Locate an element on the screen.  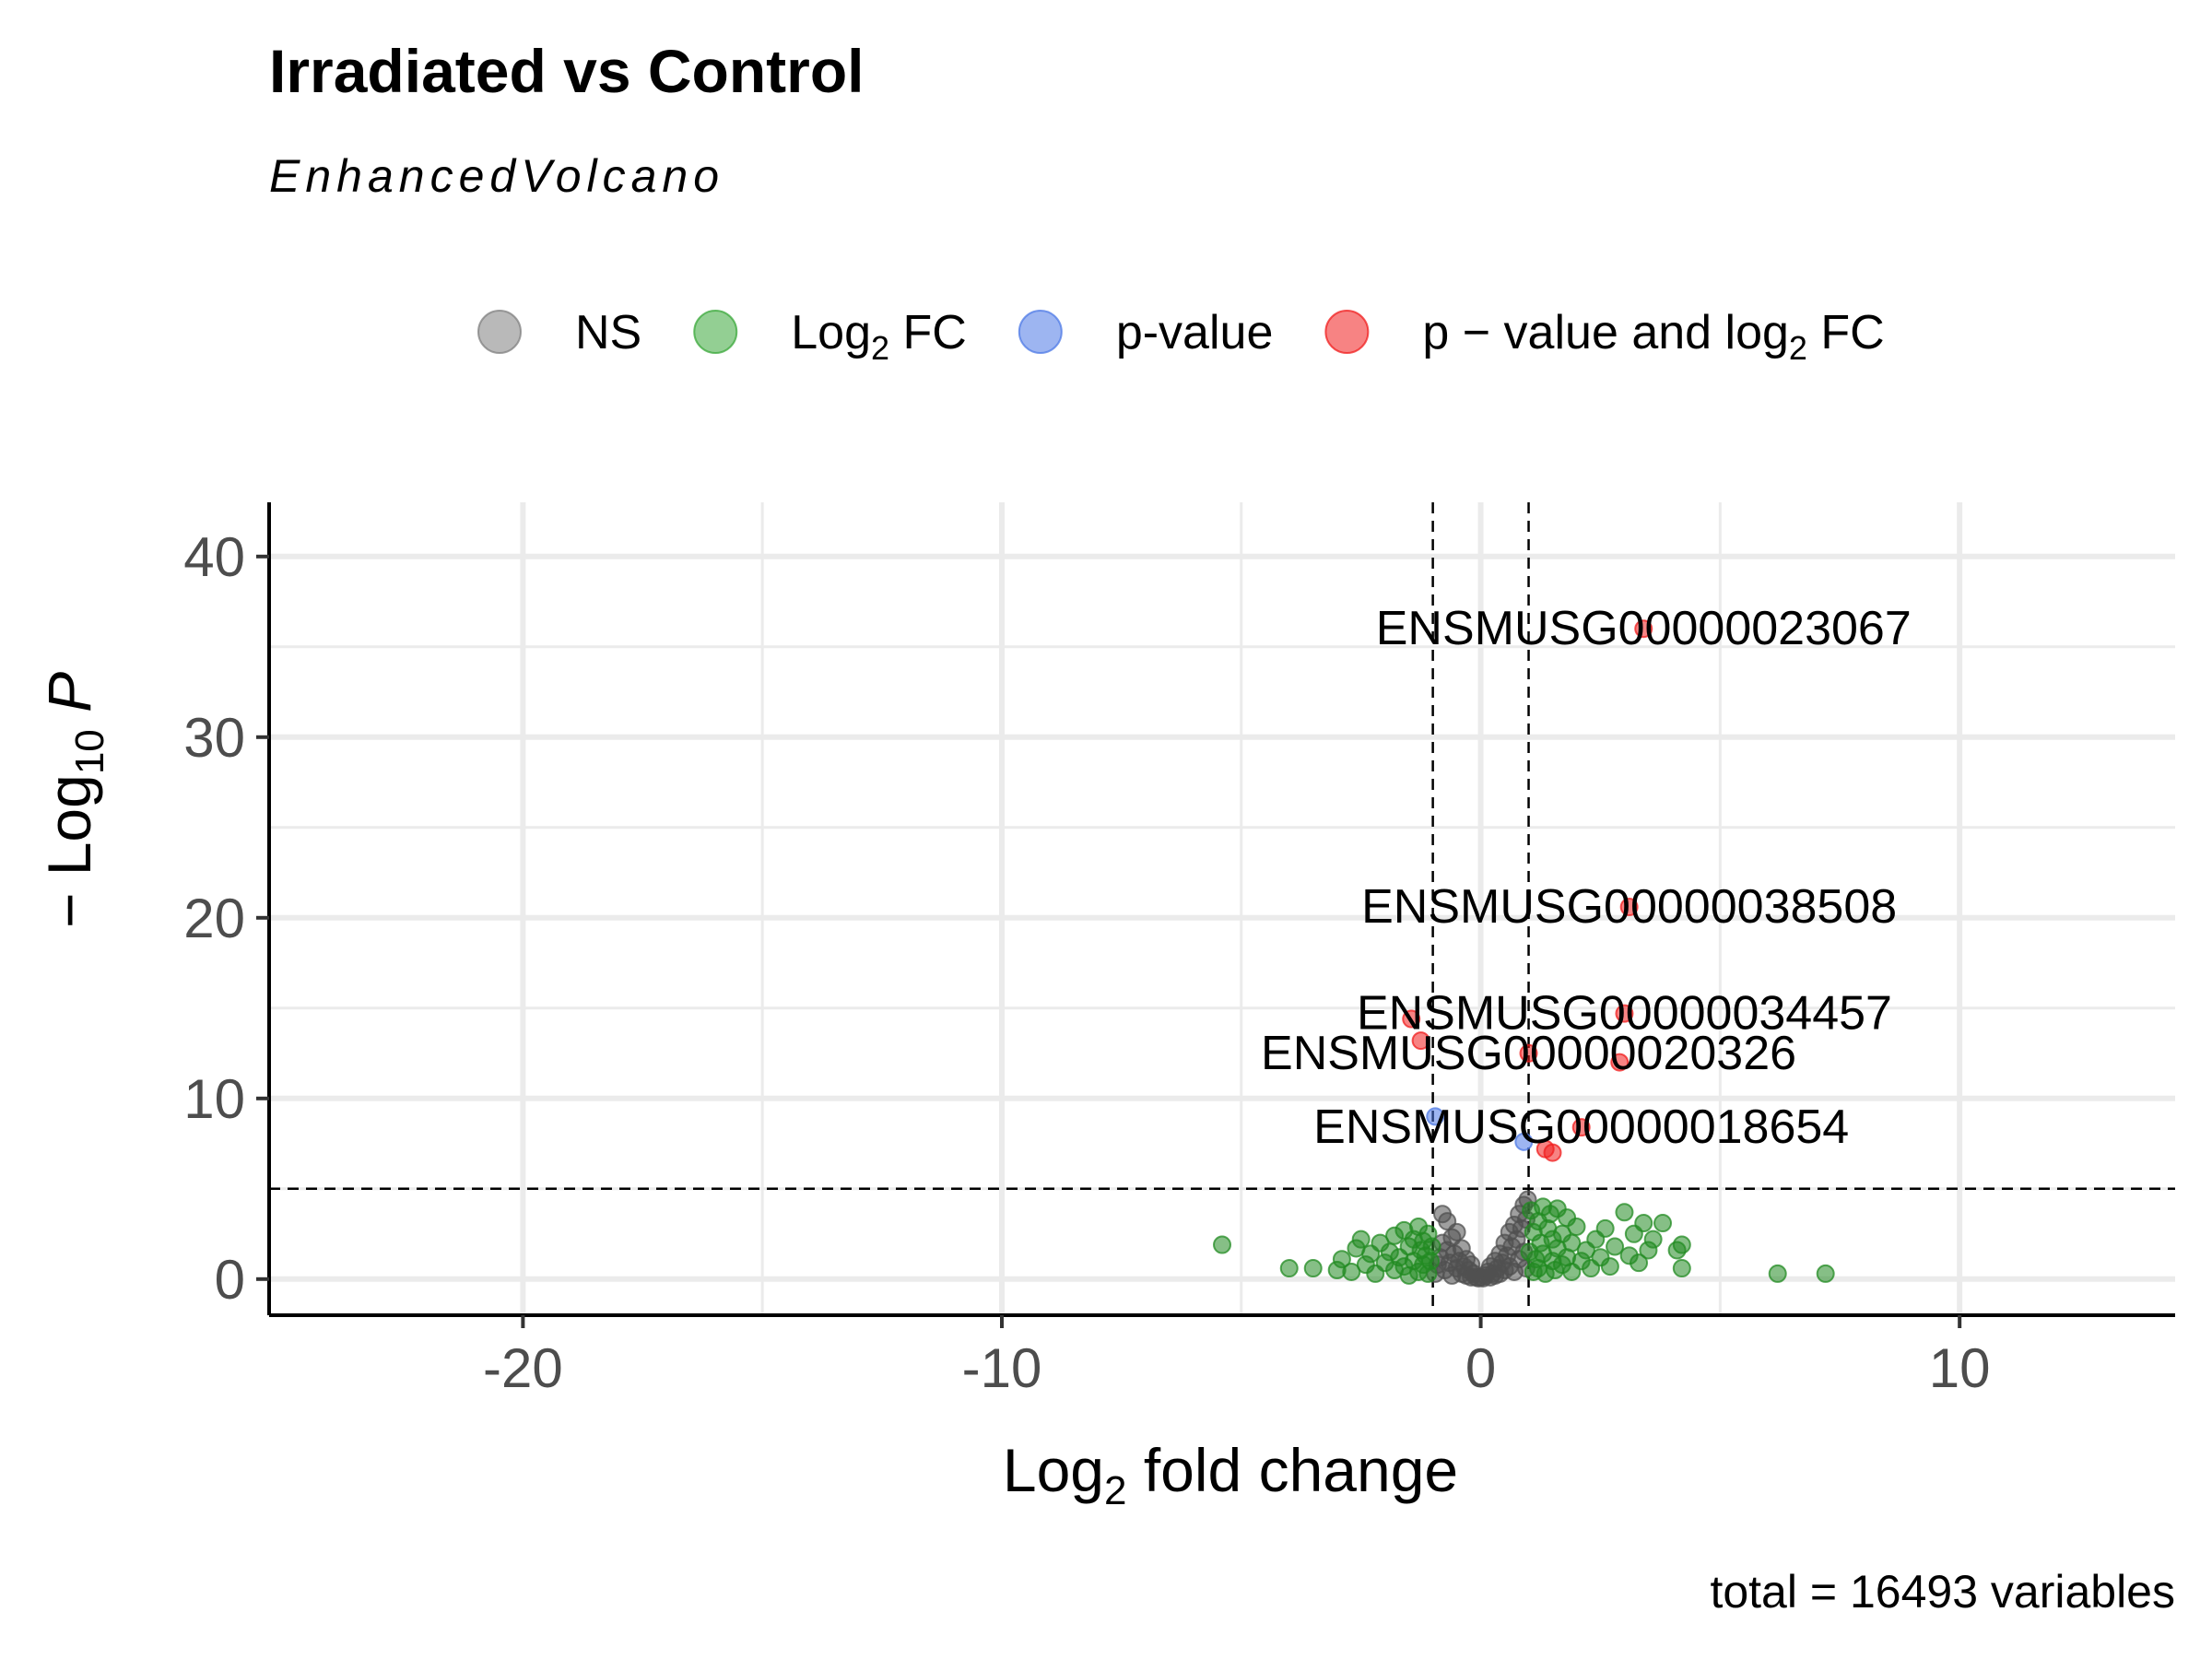
series-p-value is located at coordinates (1480, 1129).